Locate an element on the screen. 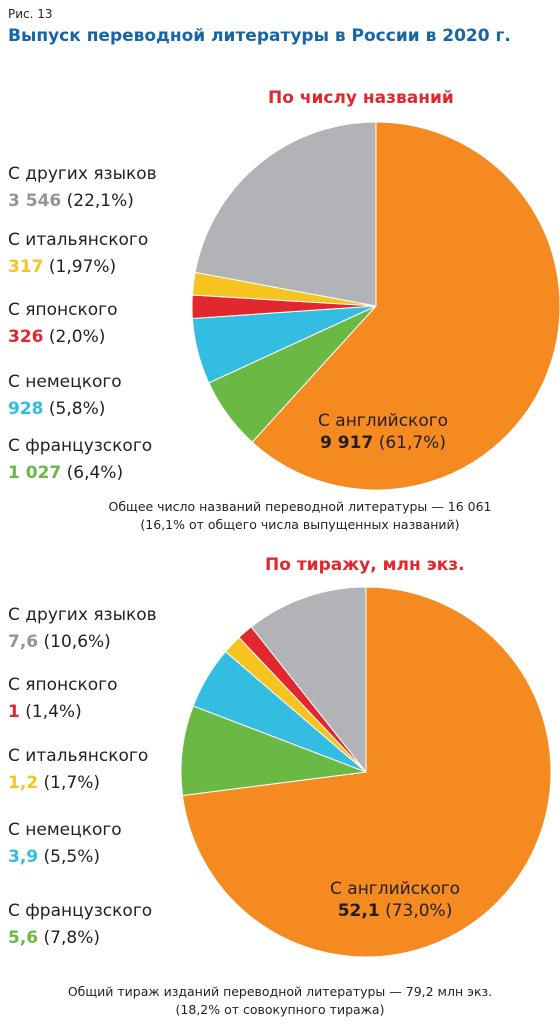  pie2-legend-percent: (1,4%) is located at coordinates (50, 712).